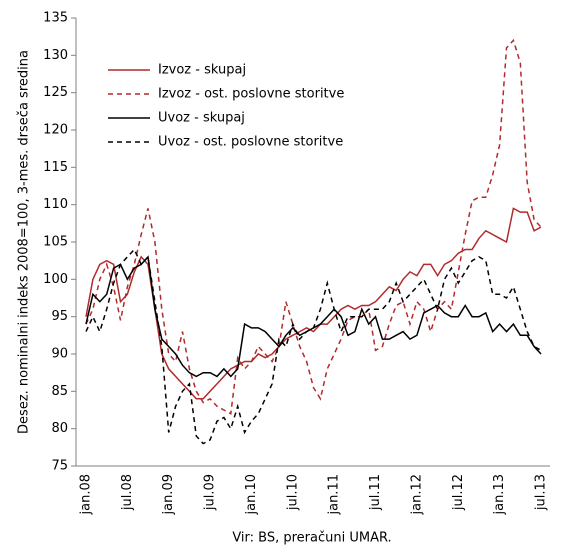 This screenshot has height=550, width=565. What do you see at coordinates (59, 354) in the screenshot?
I see `y-tick-label: 90` at bounding box center [59, 354].